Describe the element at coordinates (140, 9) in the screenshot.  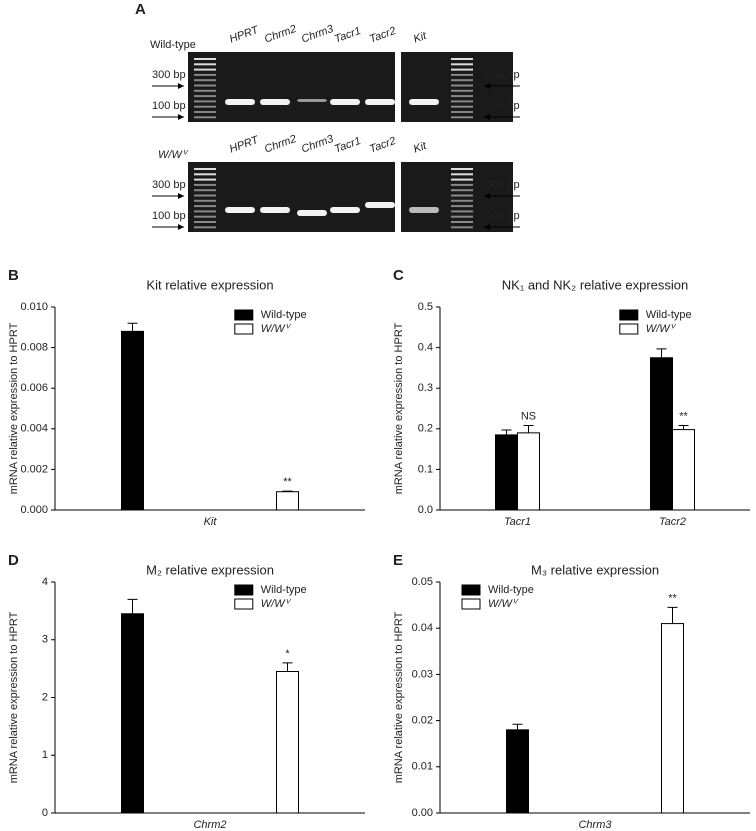
I see `panel-label: A` at that location.